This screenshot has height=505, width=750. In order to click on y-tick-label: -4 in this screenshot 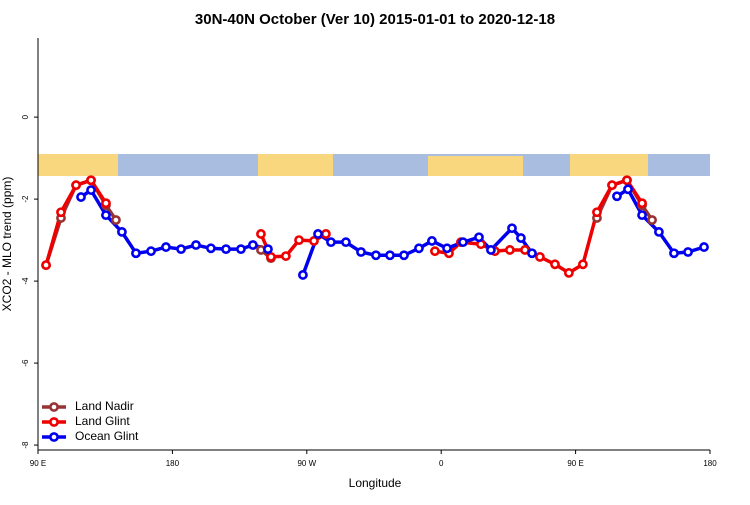, I will do `click(25, 281)`.